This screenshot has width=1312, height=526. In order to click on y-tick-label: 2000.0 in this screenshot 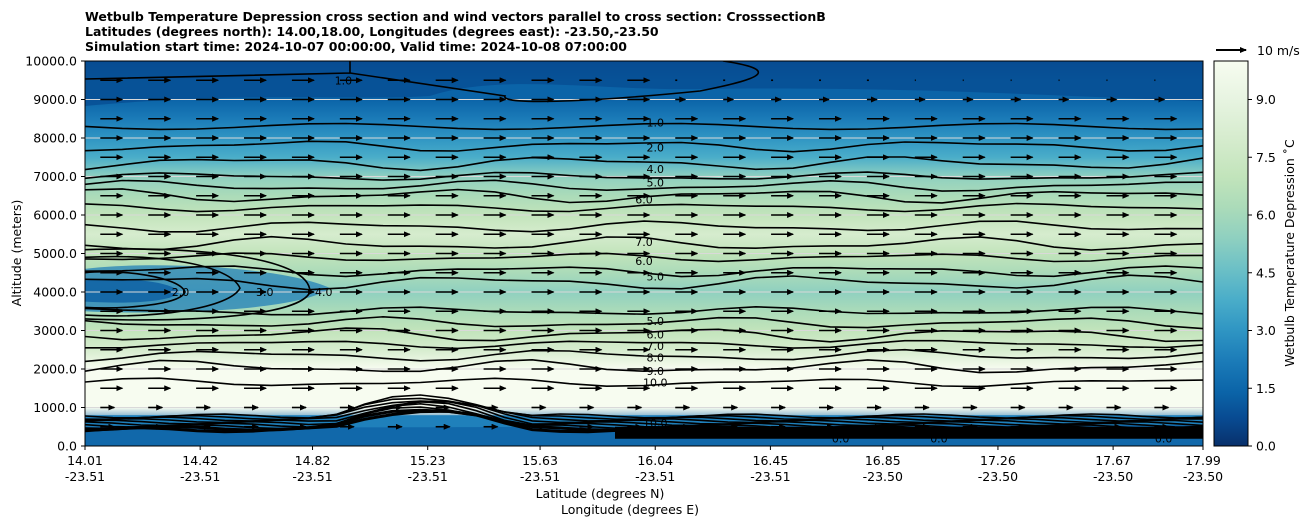, I will do `click(55, 369)`.